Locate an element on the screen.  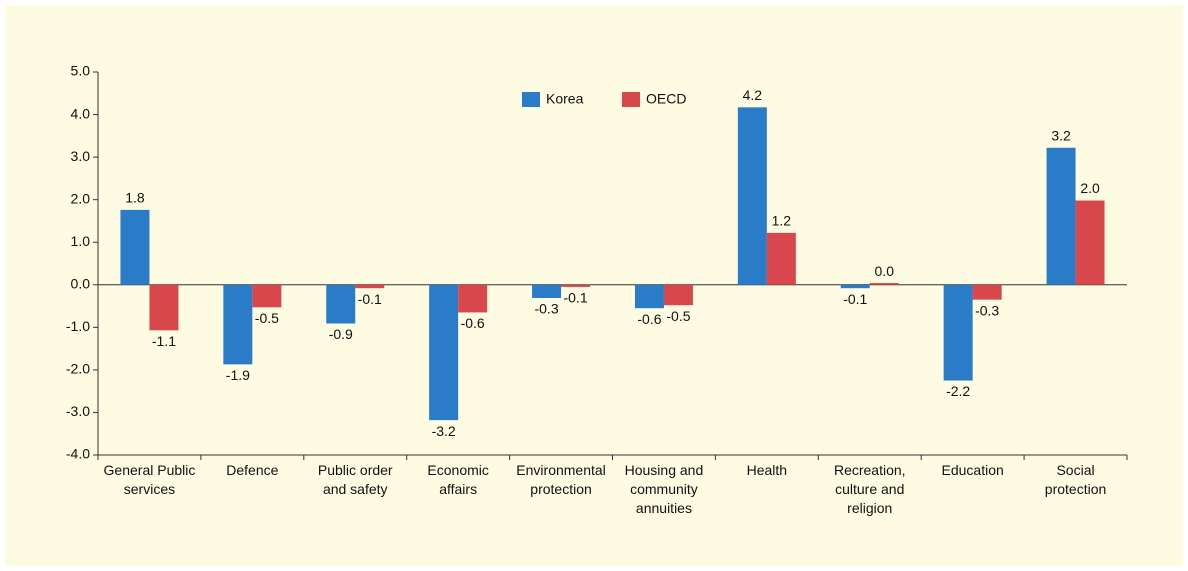
x-tick-label: Economic affairs is located at coordinates (457, 479).